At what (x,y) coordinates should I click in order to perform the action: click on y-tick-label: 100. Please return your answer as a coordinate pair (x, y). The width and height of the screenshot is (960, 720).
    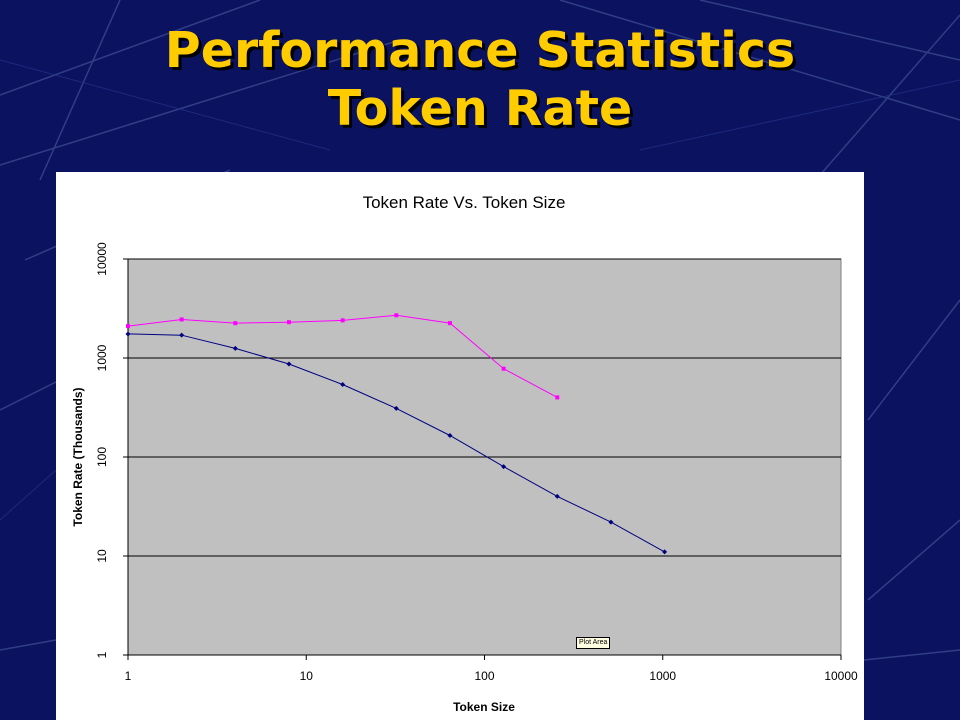
    Looking at the image, I should click on (102, 457).